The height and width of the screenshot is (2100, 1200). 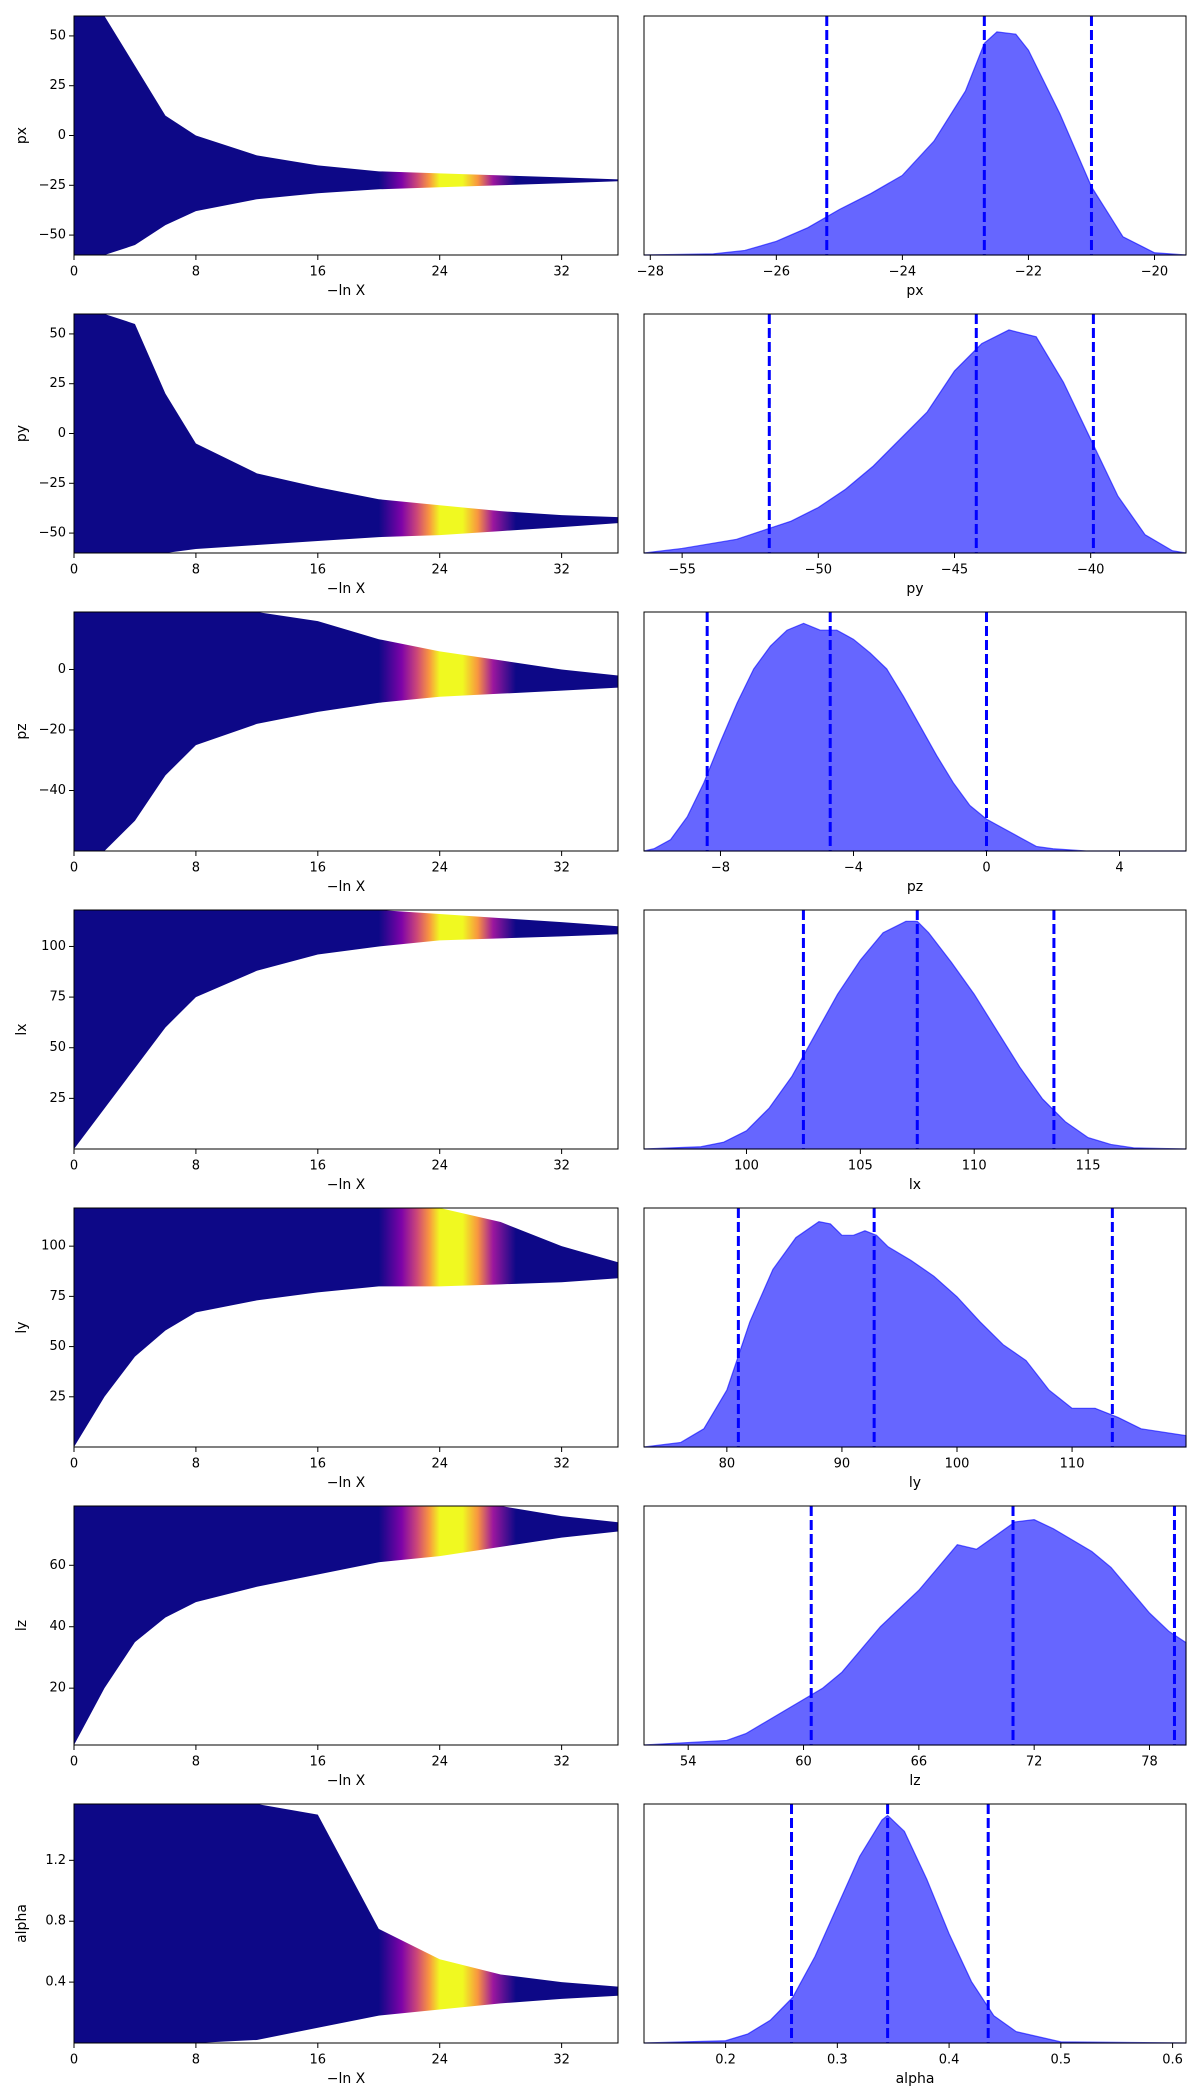 I want to click on x-tick-label: −22, so click(x=1028, y=272).